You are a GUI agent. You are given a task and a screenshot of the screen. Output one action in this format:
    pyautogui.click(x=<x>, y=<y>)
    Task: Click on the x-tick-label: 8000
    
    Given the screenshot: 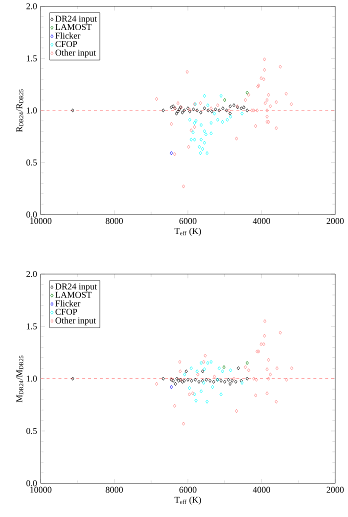 What is the action you would take?
    pyautogui.click(x=114, y=489)
    